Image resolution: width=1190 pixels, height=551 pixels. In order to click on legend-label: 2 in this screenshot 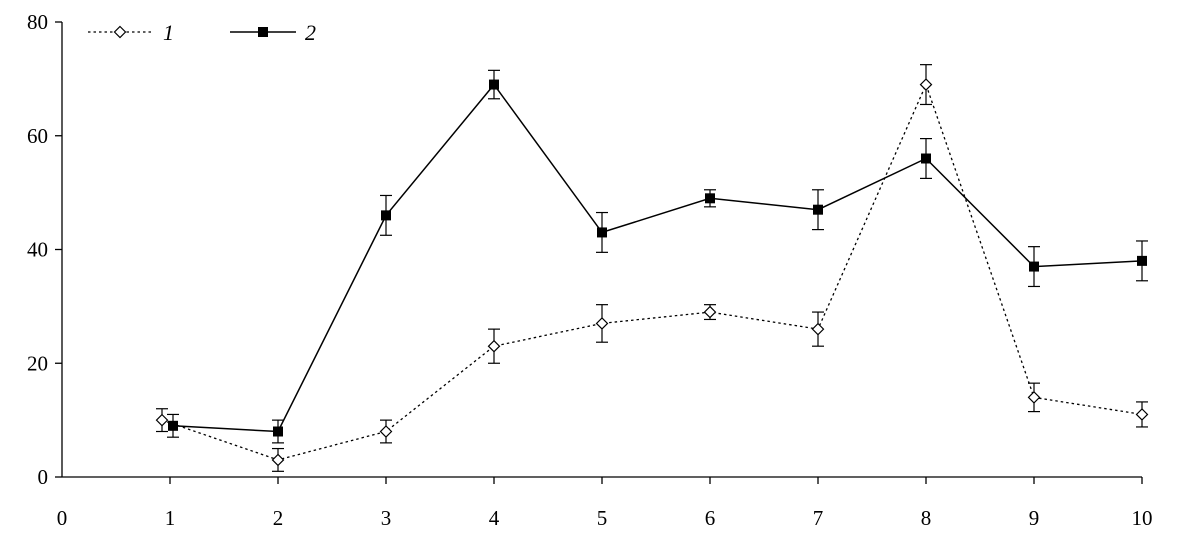, I will do `click(310, 32)`.